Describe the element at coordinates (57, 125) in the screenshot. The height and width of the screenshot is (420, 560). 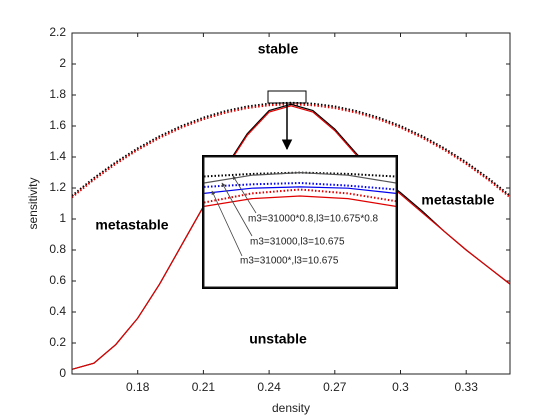
I see `y-tick-label: 1.6` at that location.